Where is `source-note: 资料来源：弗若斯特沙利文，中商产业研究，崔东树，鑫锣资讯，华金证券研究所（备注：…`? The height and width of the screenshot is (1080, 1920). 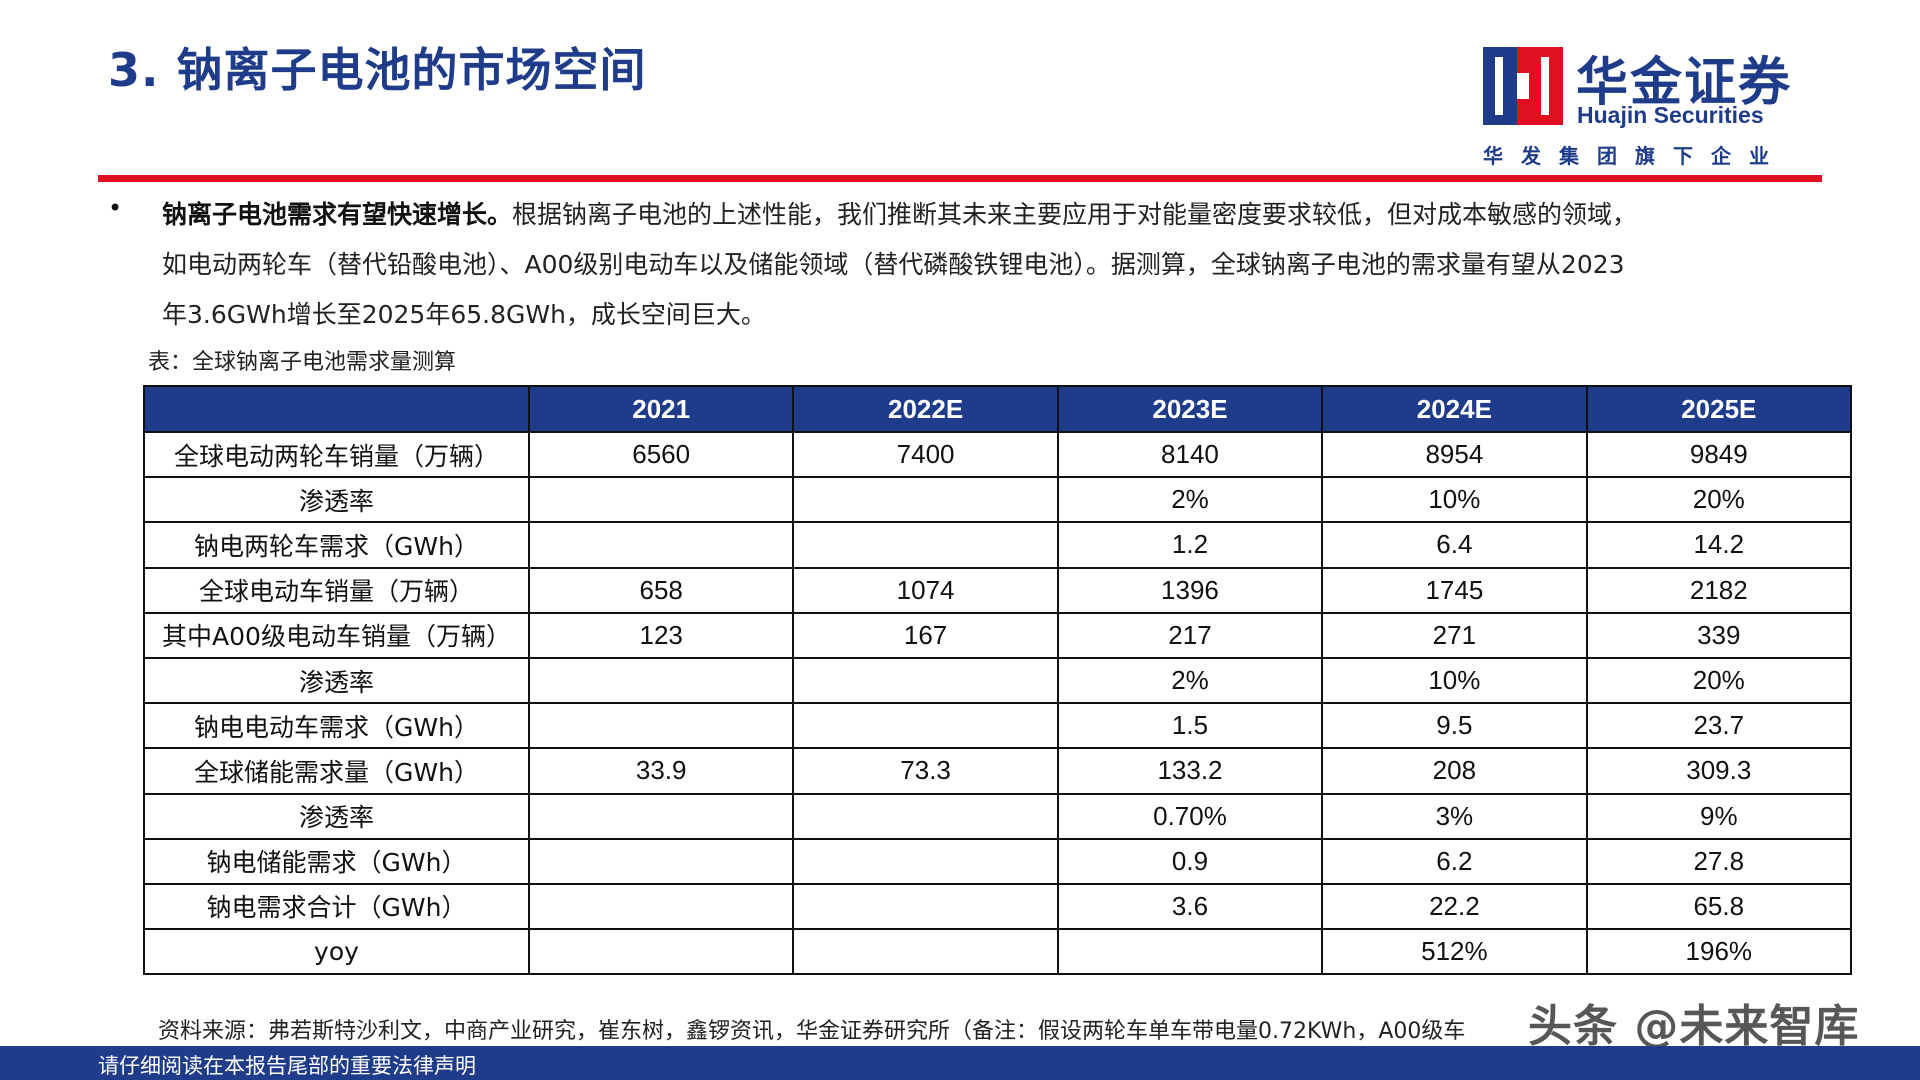 source-note: 资料来源：弗若斯特沙利文，中商产业研究，崔东树，鑫锣资讯，华金证券研究所（备注：… is located at coordinates (812, 1031).